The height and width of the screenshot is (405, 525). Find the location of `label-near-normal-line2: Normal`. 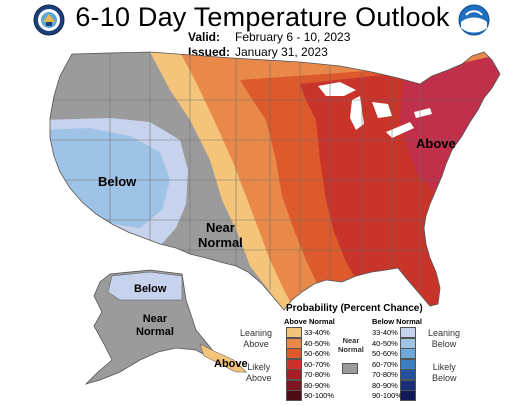

label-near-normal-line2: Normal is located at coordinates (220, 242).